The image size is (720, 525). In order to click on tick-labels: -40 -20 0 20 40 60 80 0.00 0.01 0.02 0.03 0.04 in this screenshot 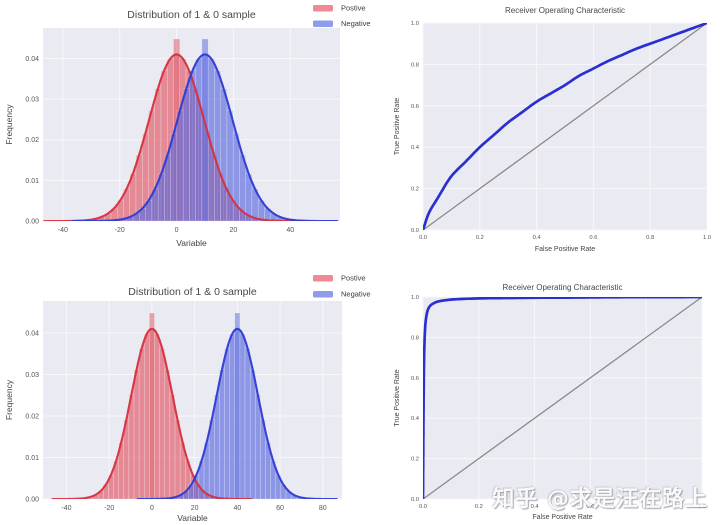, I will do `click(175, 421)`.